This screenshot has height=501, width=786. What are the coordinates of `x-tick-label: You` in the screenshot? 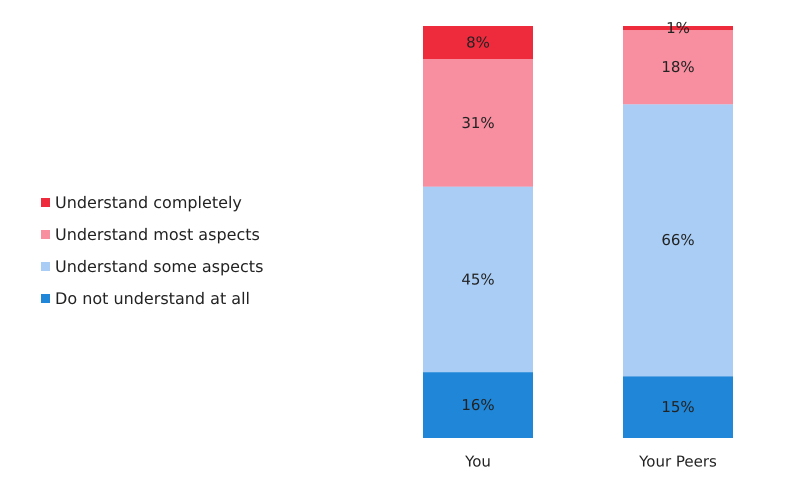 It's located at (477, 461).